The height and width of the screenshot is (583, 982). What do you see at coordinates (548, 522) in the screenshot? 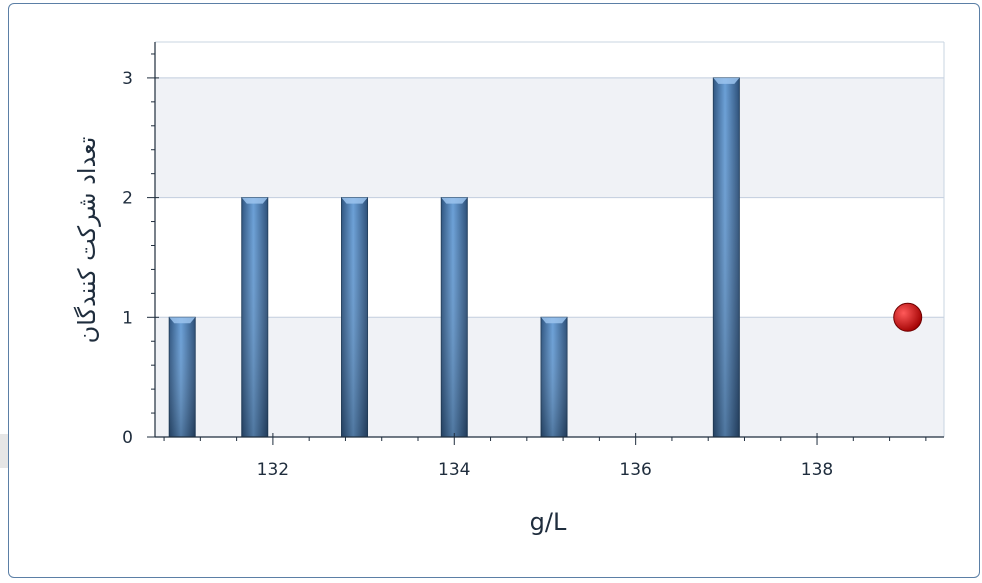
I see `x-axis-title: g/L` at bounding box center [548, 522].